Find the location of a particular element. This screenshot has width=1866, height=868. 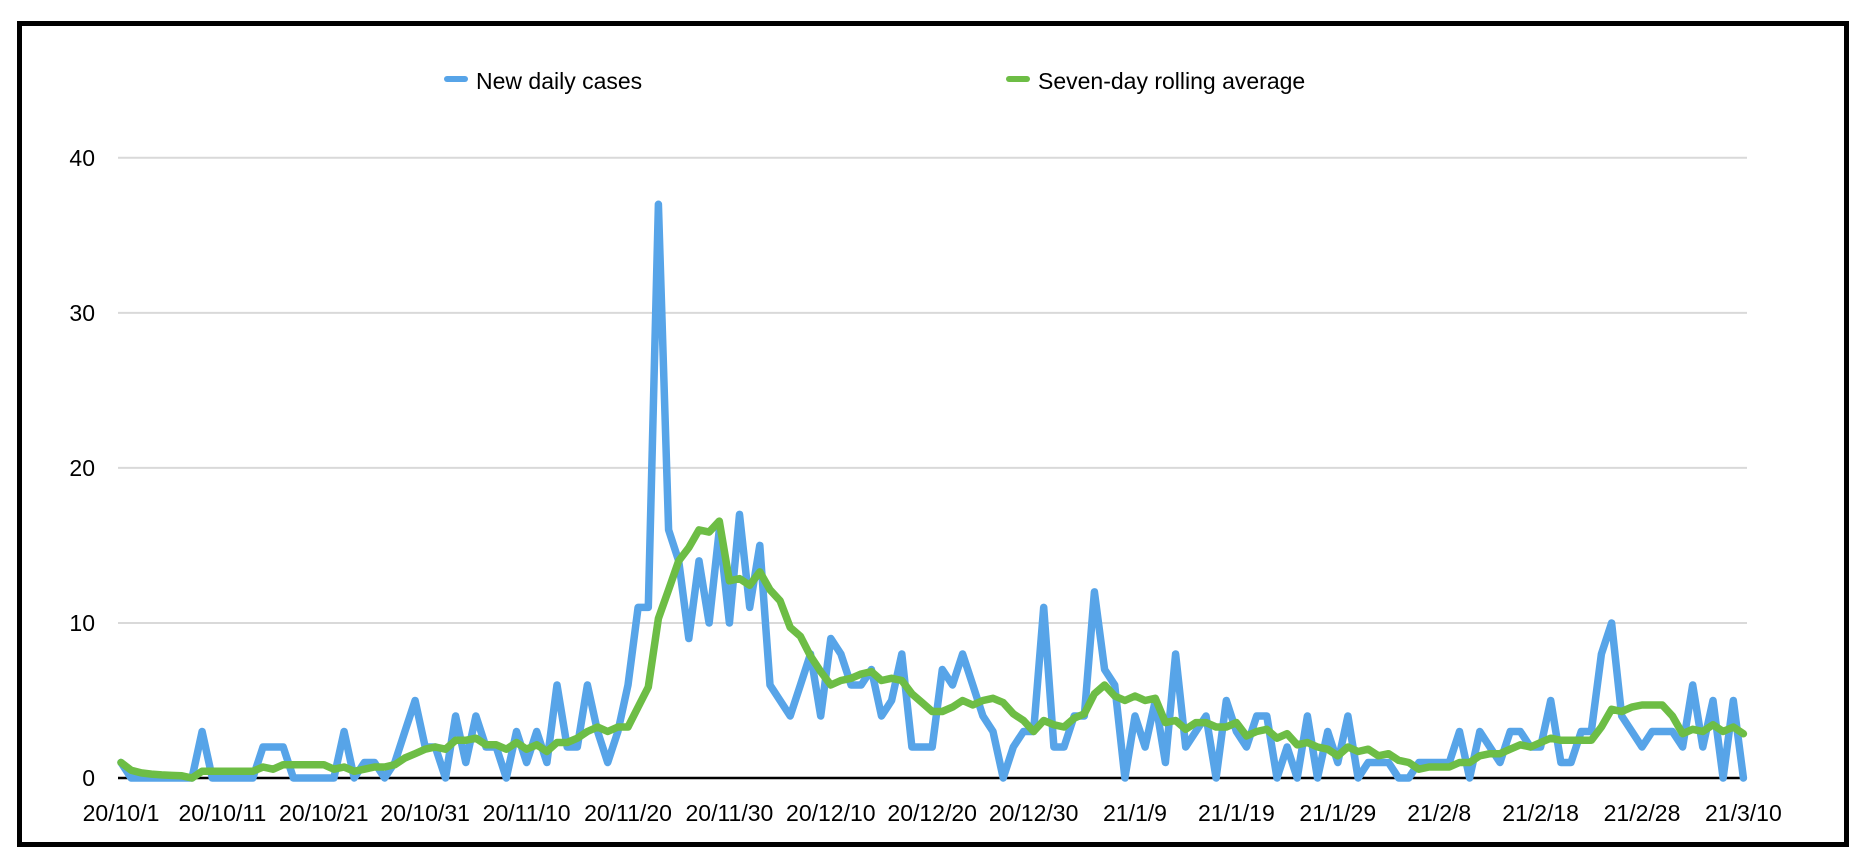

x-tick-label-20-10-31: 20/10/31 is located at coordinates (425, 813).